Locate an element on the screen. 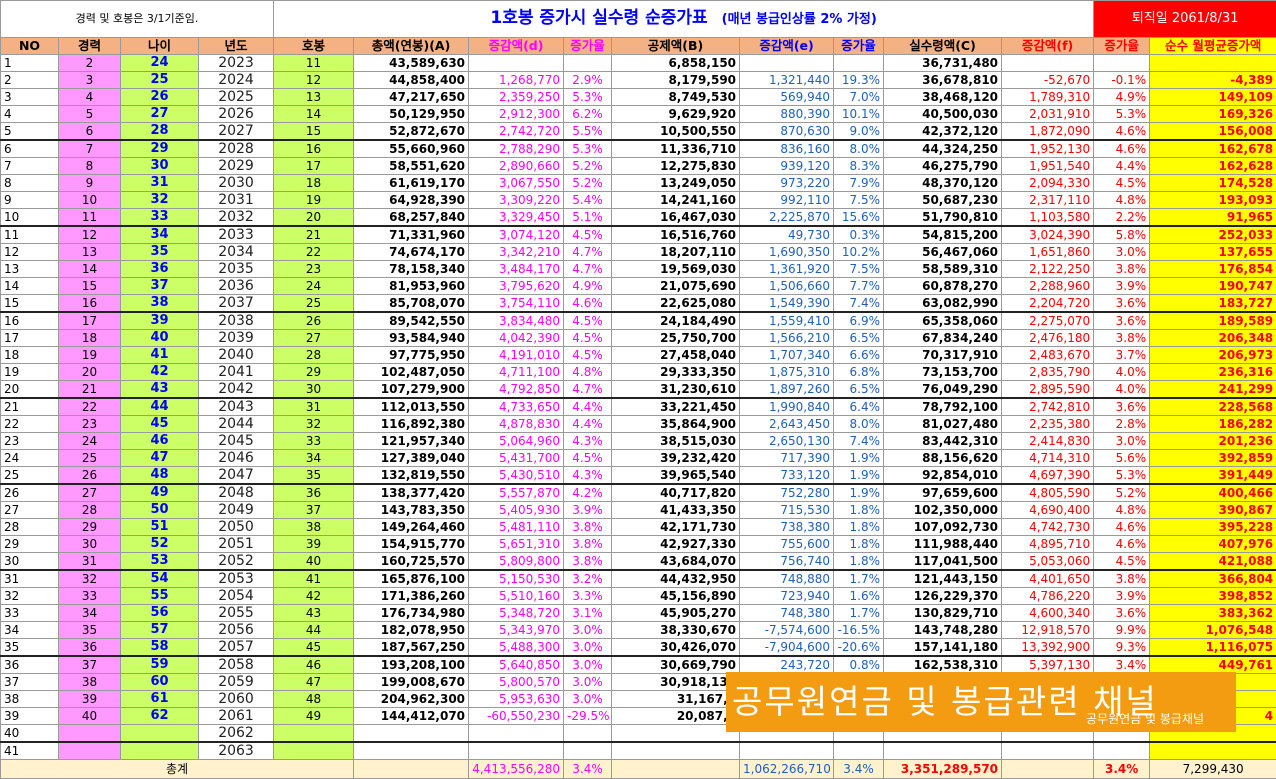  table-cell: 45 is located at coordinates (160, 424).